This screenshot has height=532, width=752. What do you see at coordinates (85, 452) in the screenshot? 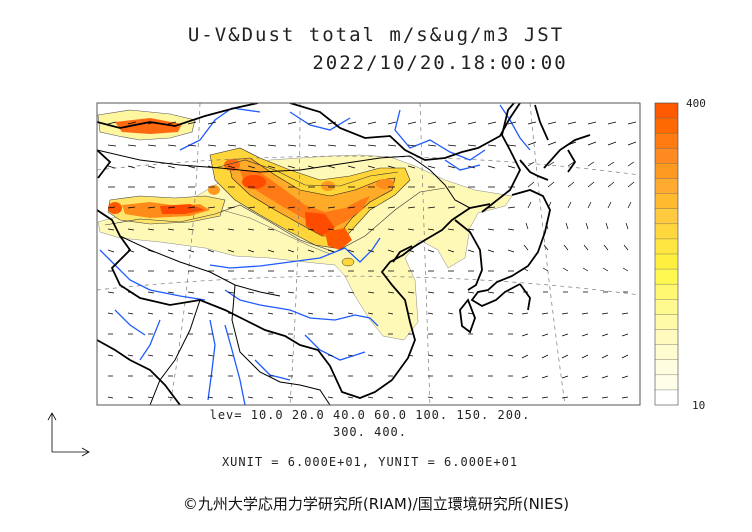
I see `reference-arrowhead-right-icon` at bounding box center [85, 452].